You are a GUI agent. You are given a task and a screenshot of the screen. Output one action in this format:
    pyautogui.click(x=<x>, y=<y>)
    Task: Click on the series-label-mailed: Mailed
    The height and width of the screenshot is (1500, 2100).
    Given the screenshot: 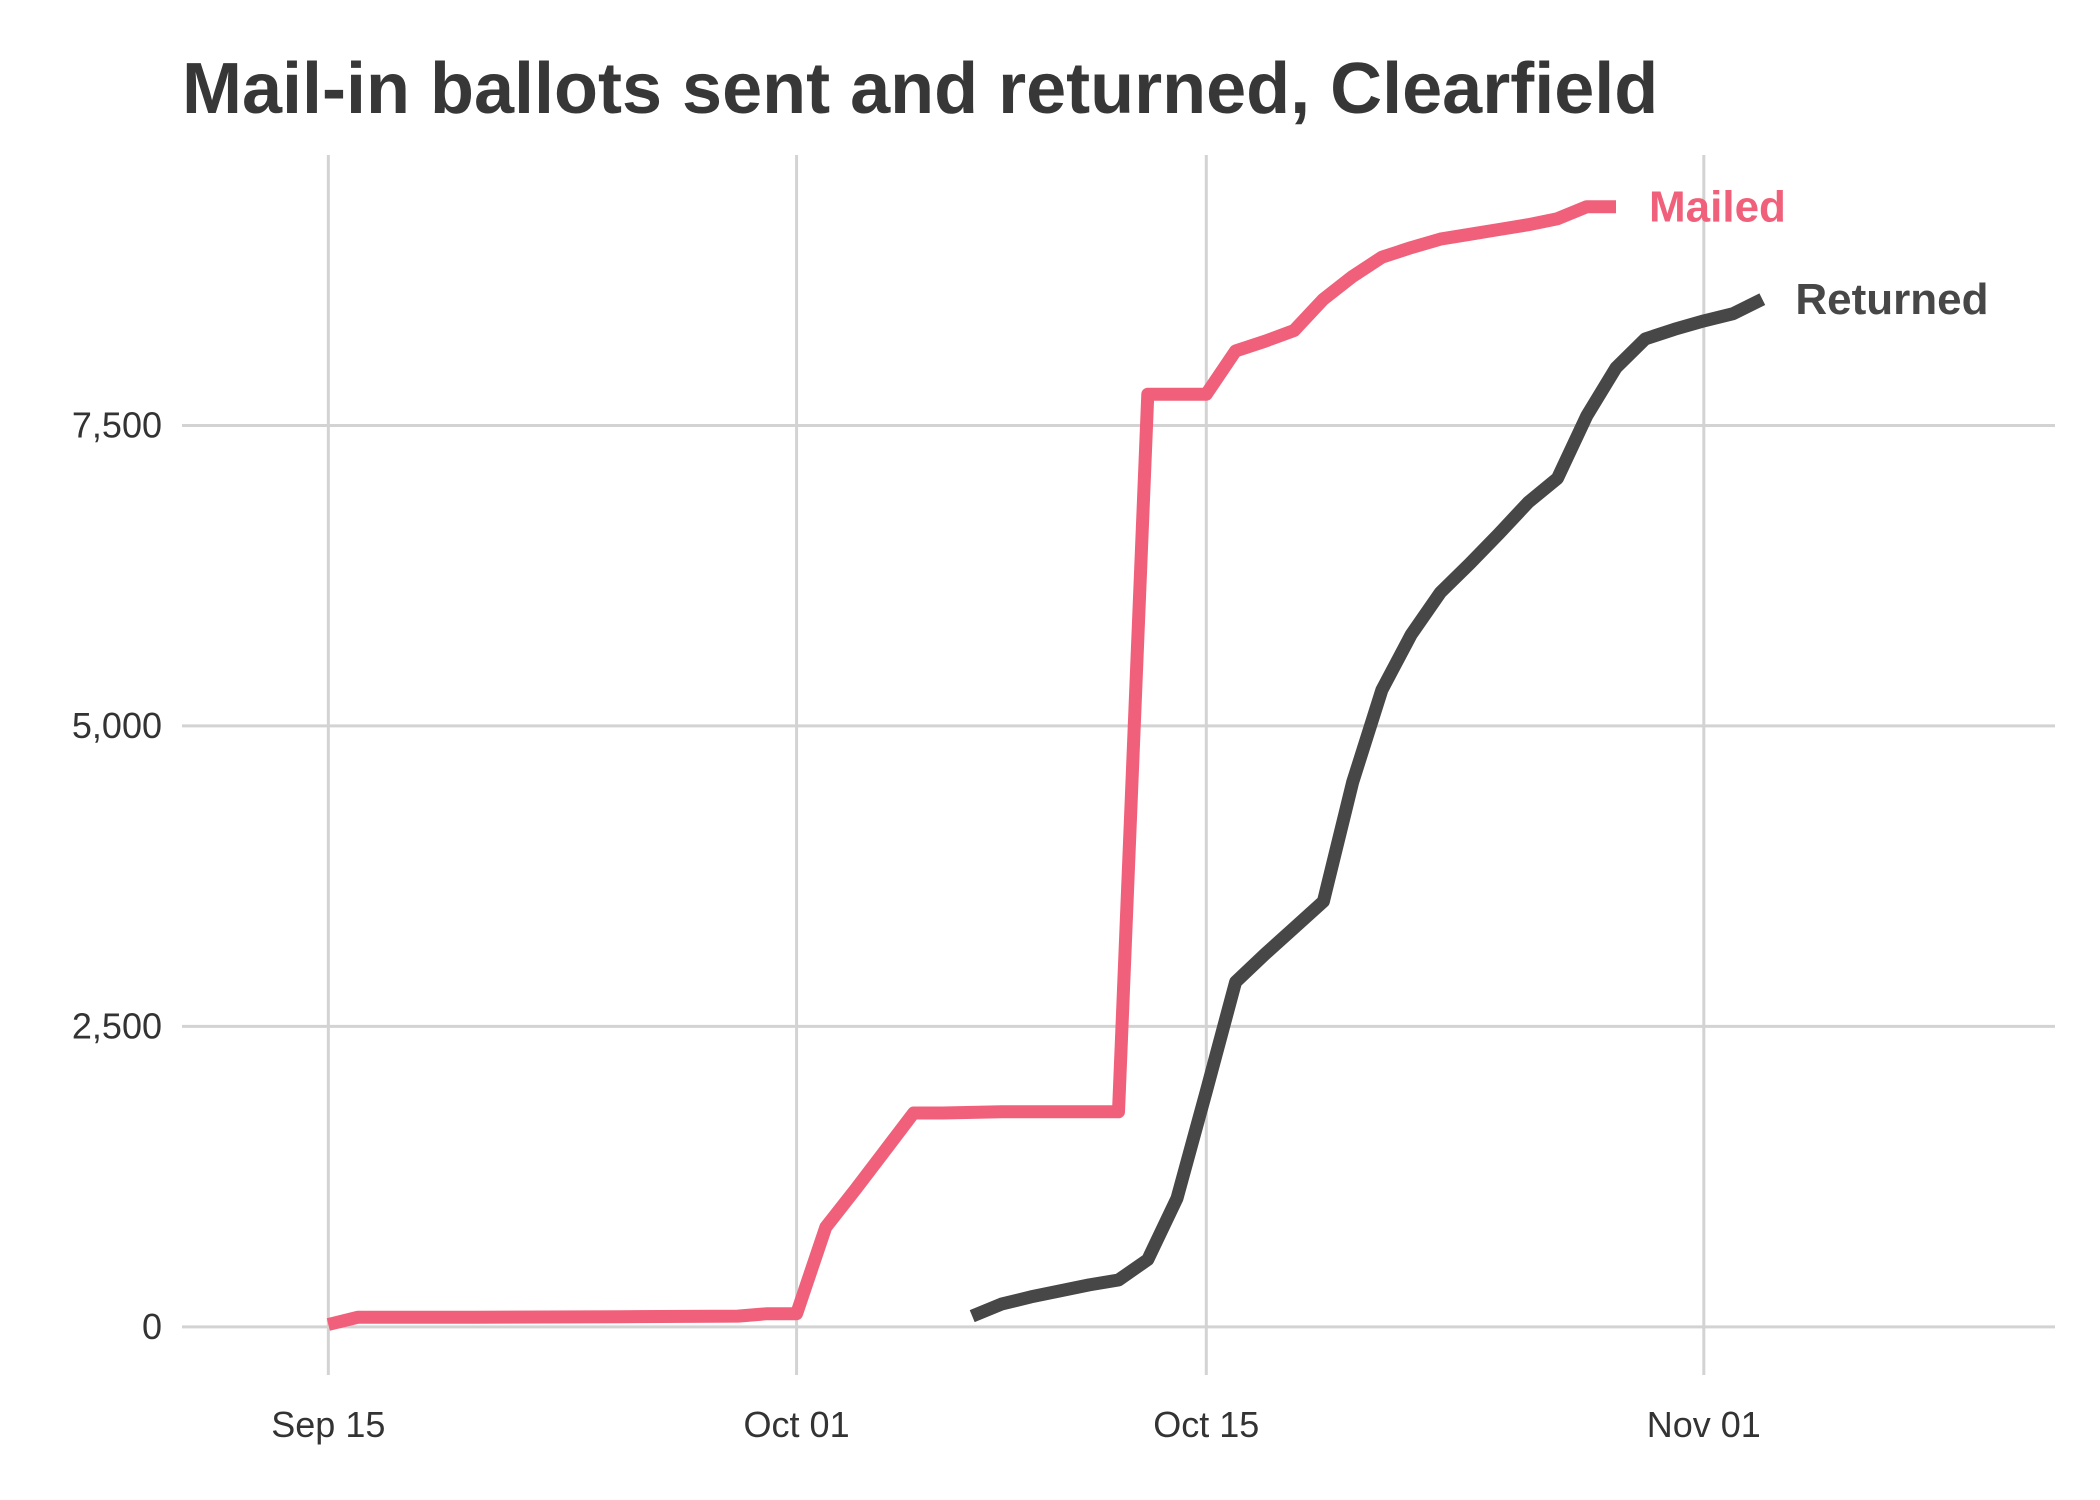 What is the action you would take?
    pyautogui.click(x=1717, y=207)
    